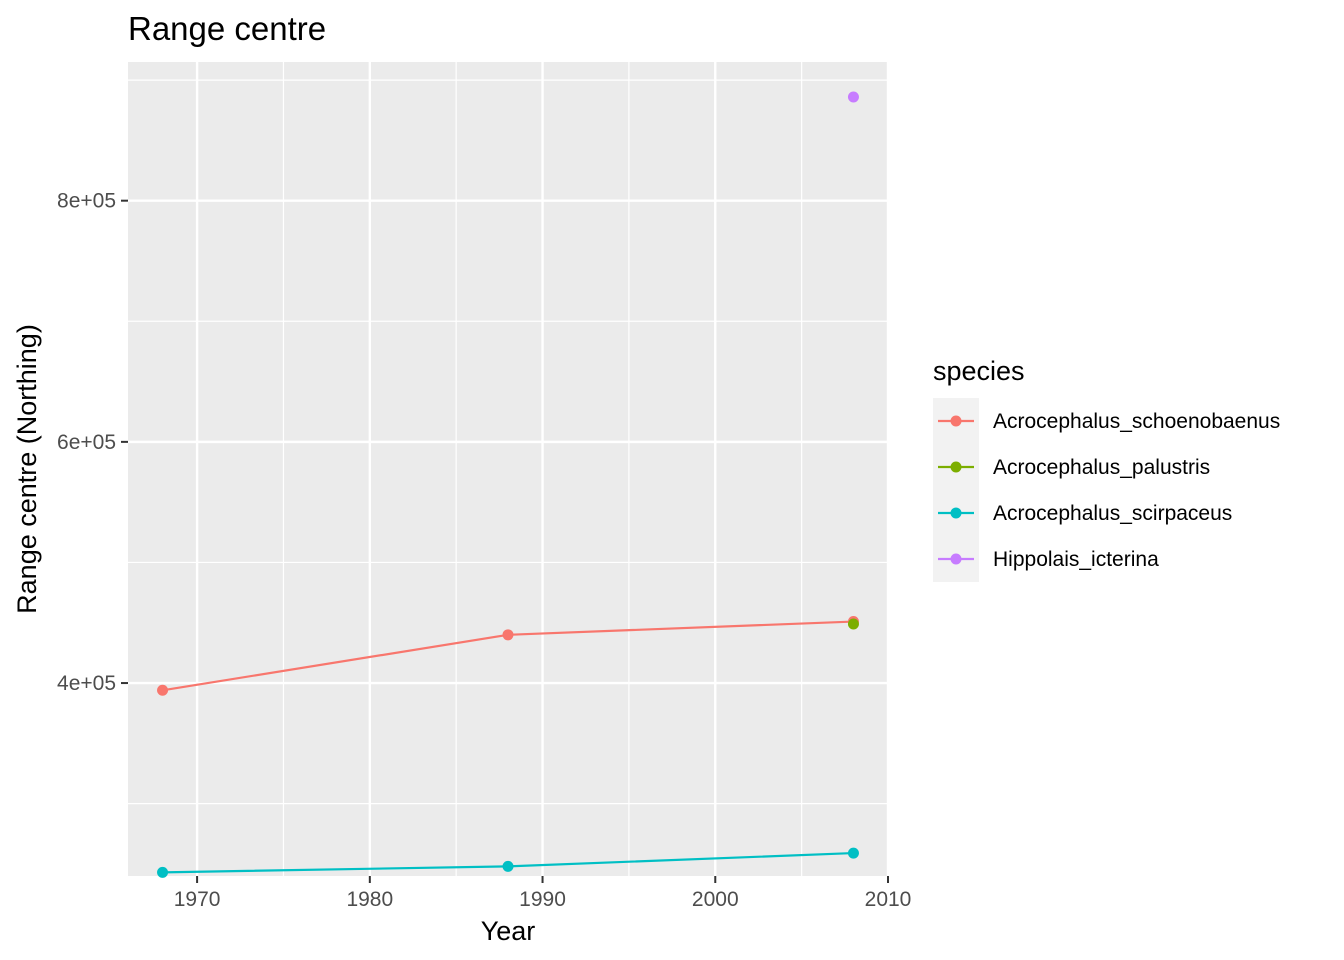 This screenshot has width=1344, height=960. I want to click on legend-label: Acrocephalus_palustris, so click(1101, 467).